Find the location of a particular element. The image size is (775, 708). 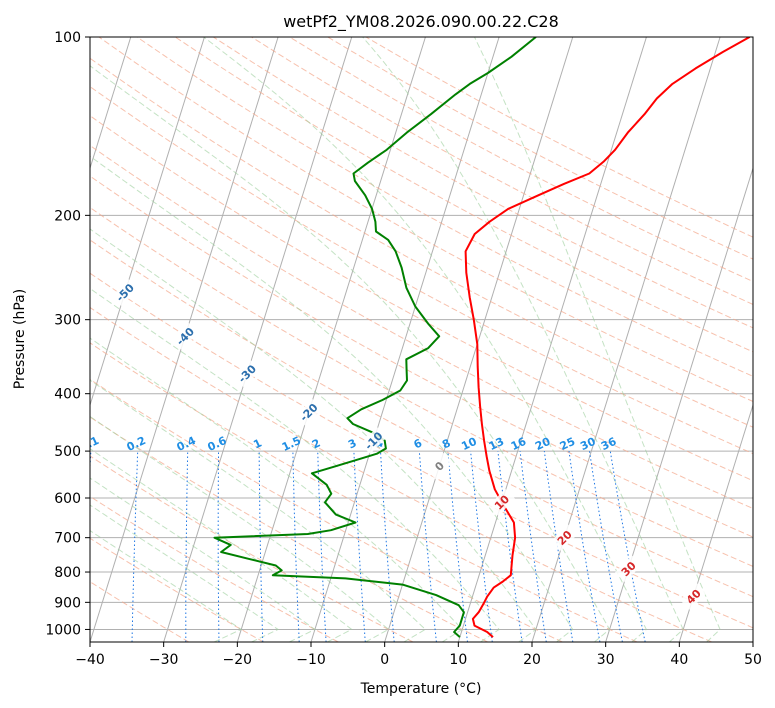

mixing-ratio-label: 0.1 is located at coordinates (89, 444).